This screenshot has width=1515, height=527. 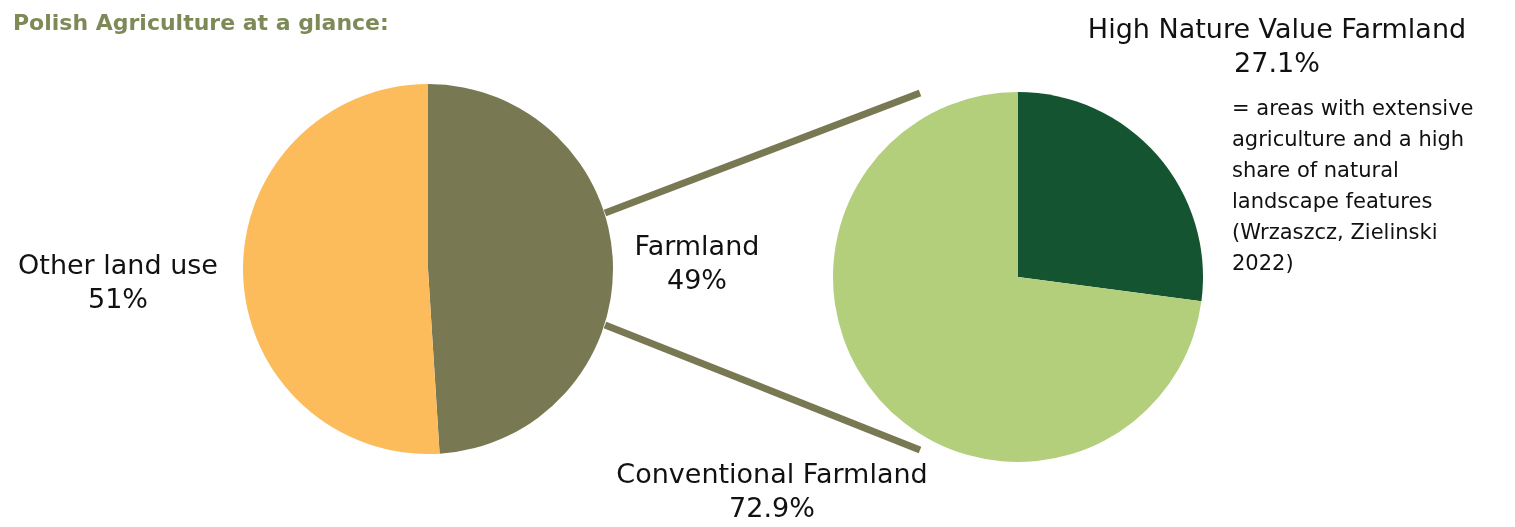 What do you see at coordinates (1277, 62) in the screenshot?
I see `data-label: 27.1%` at bounding box center [1277, 62].